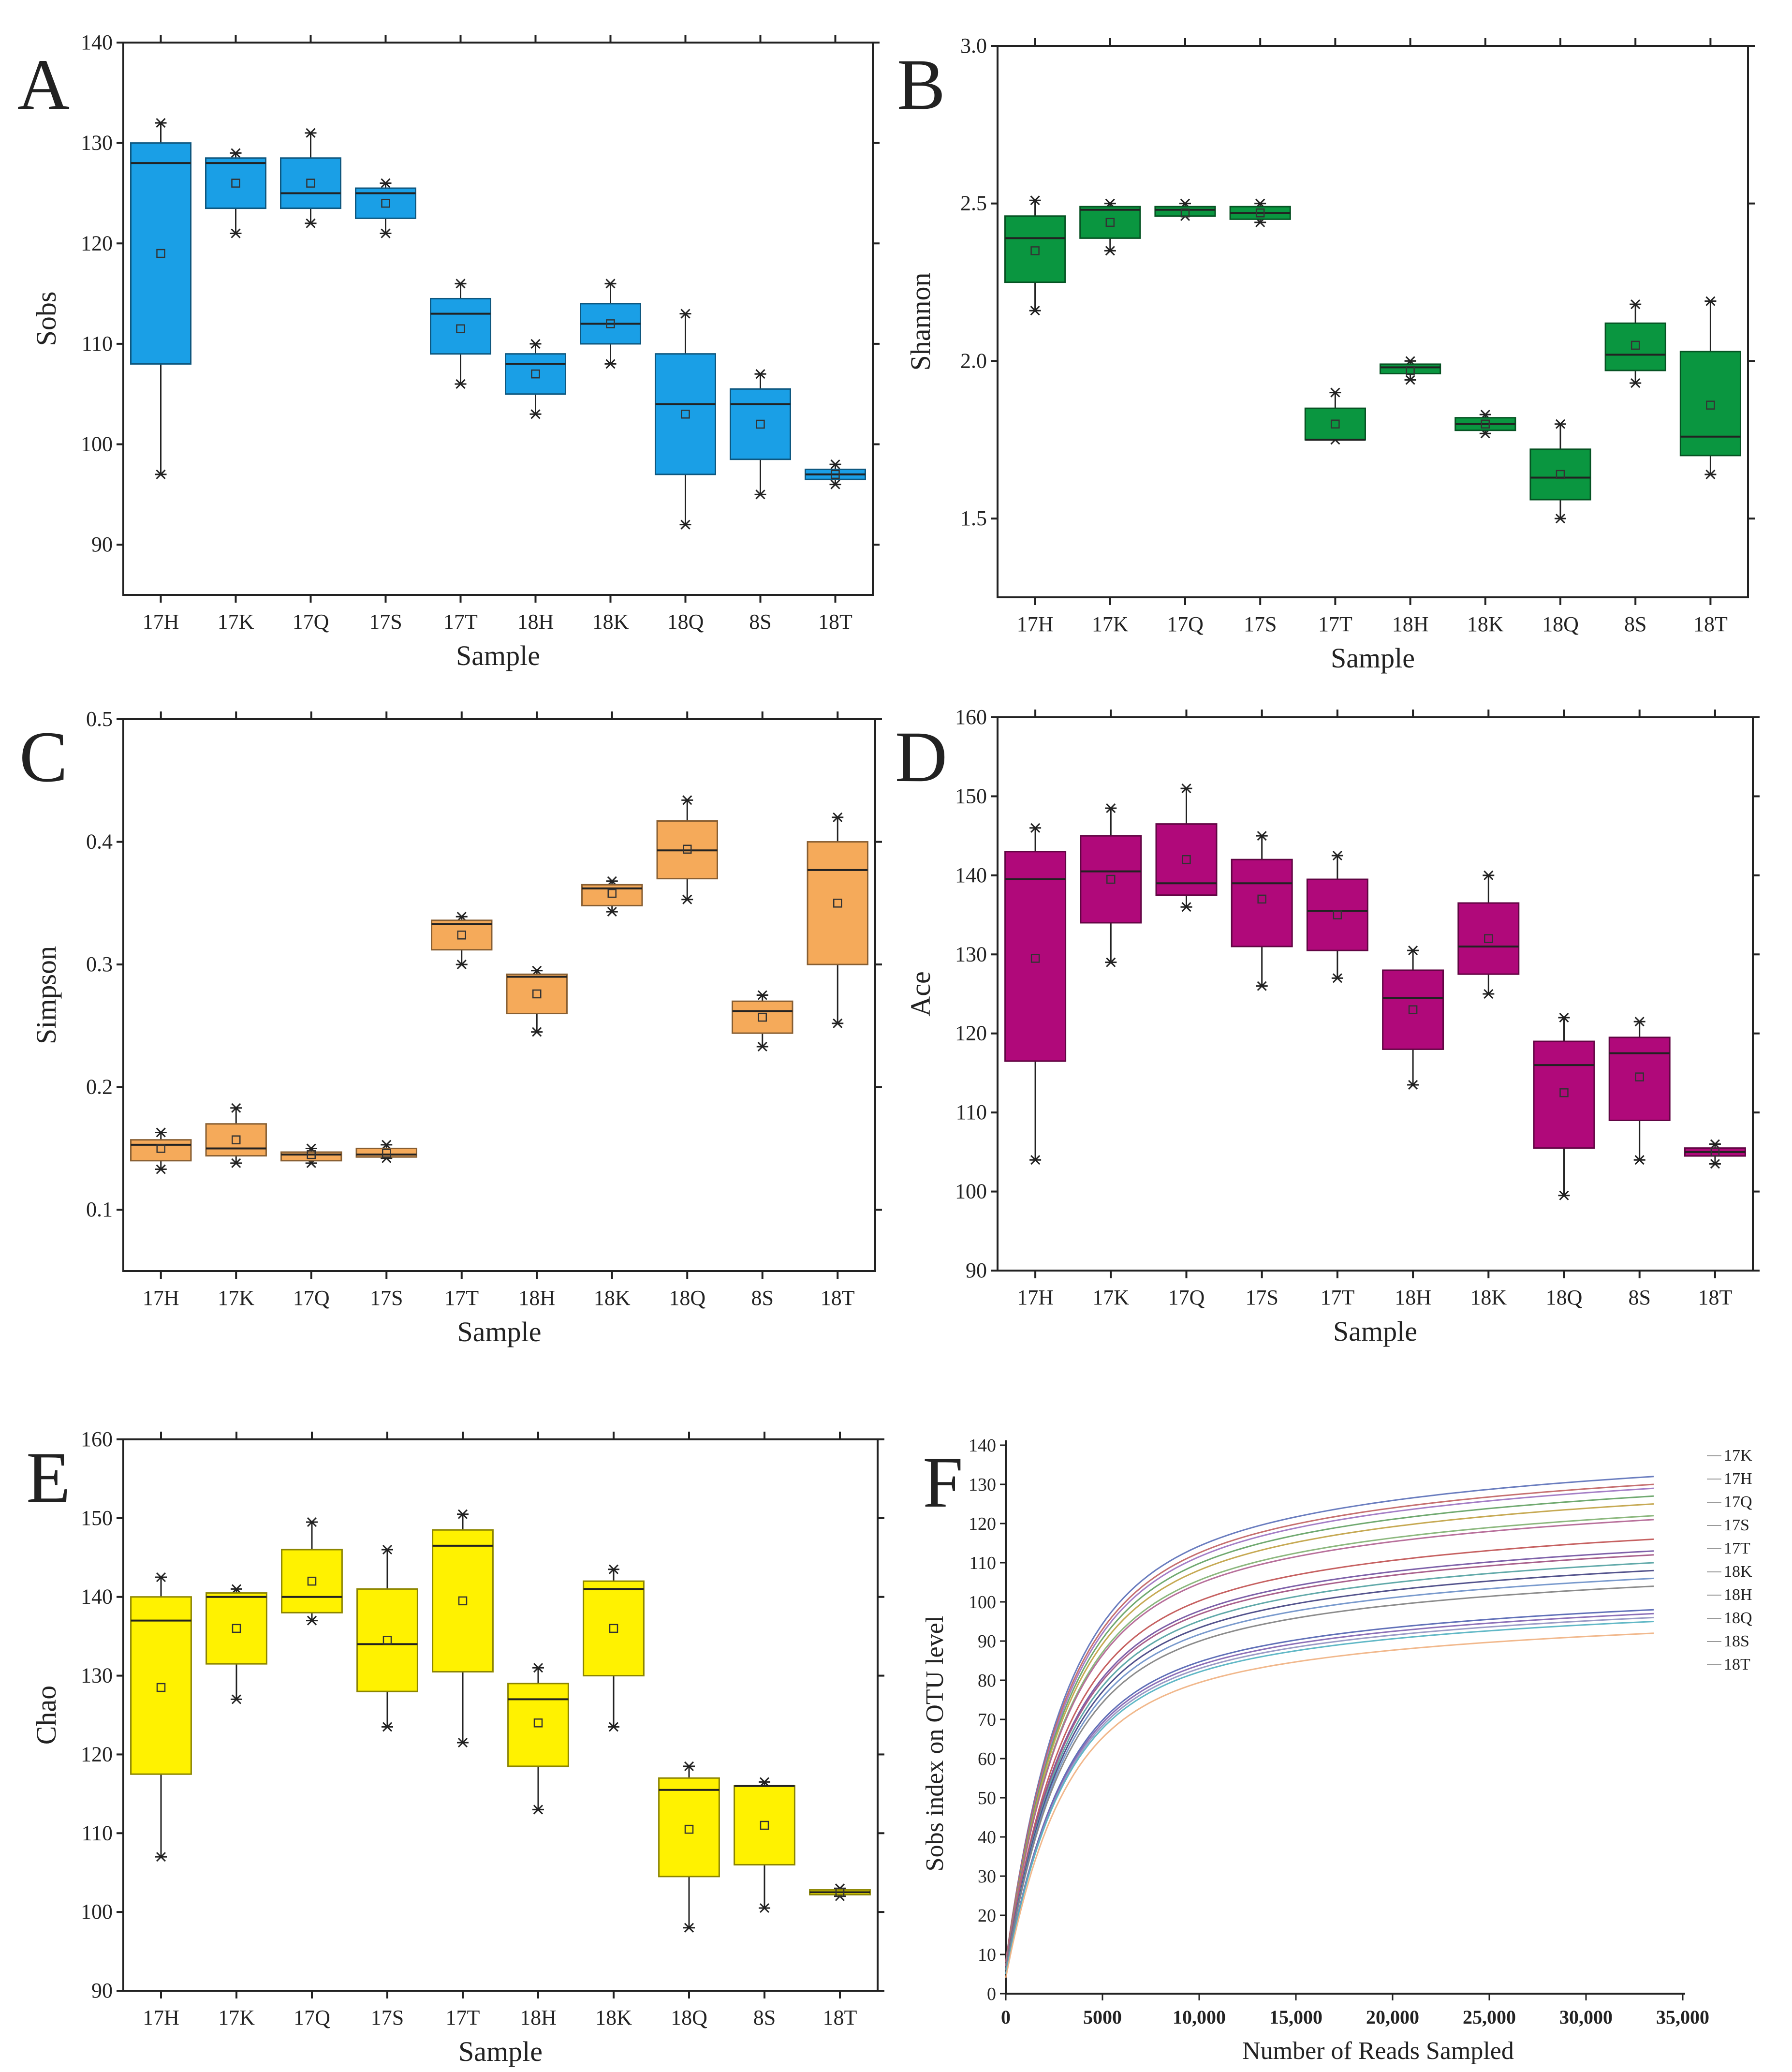 Image resolution: width=1792 pixels, height=2072 pixels. What do you see at coordinates (1560, 471) in the screenshot?
I see `box-18Q` at bounding box center [1560, 471].